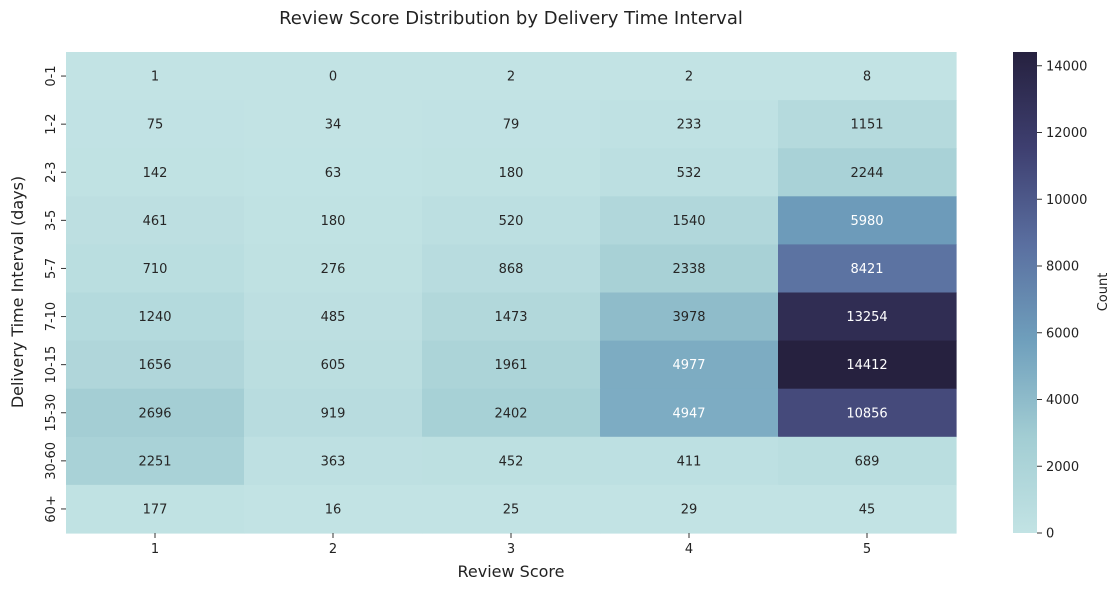  Describe the element at coordinates (51, 75) in the screenshot. I see `y-tick-label: 0-1` at that location.